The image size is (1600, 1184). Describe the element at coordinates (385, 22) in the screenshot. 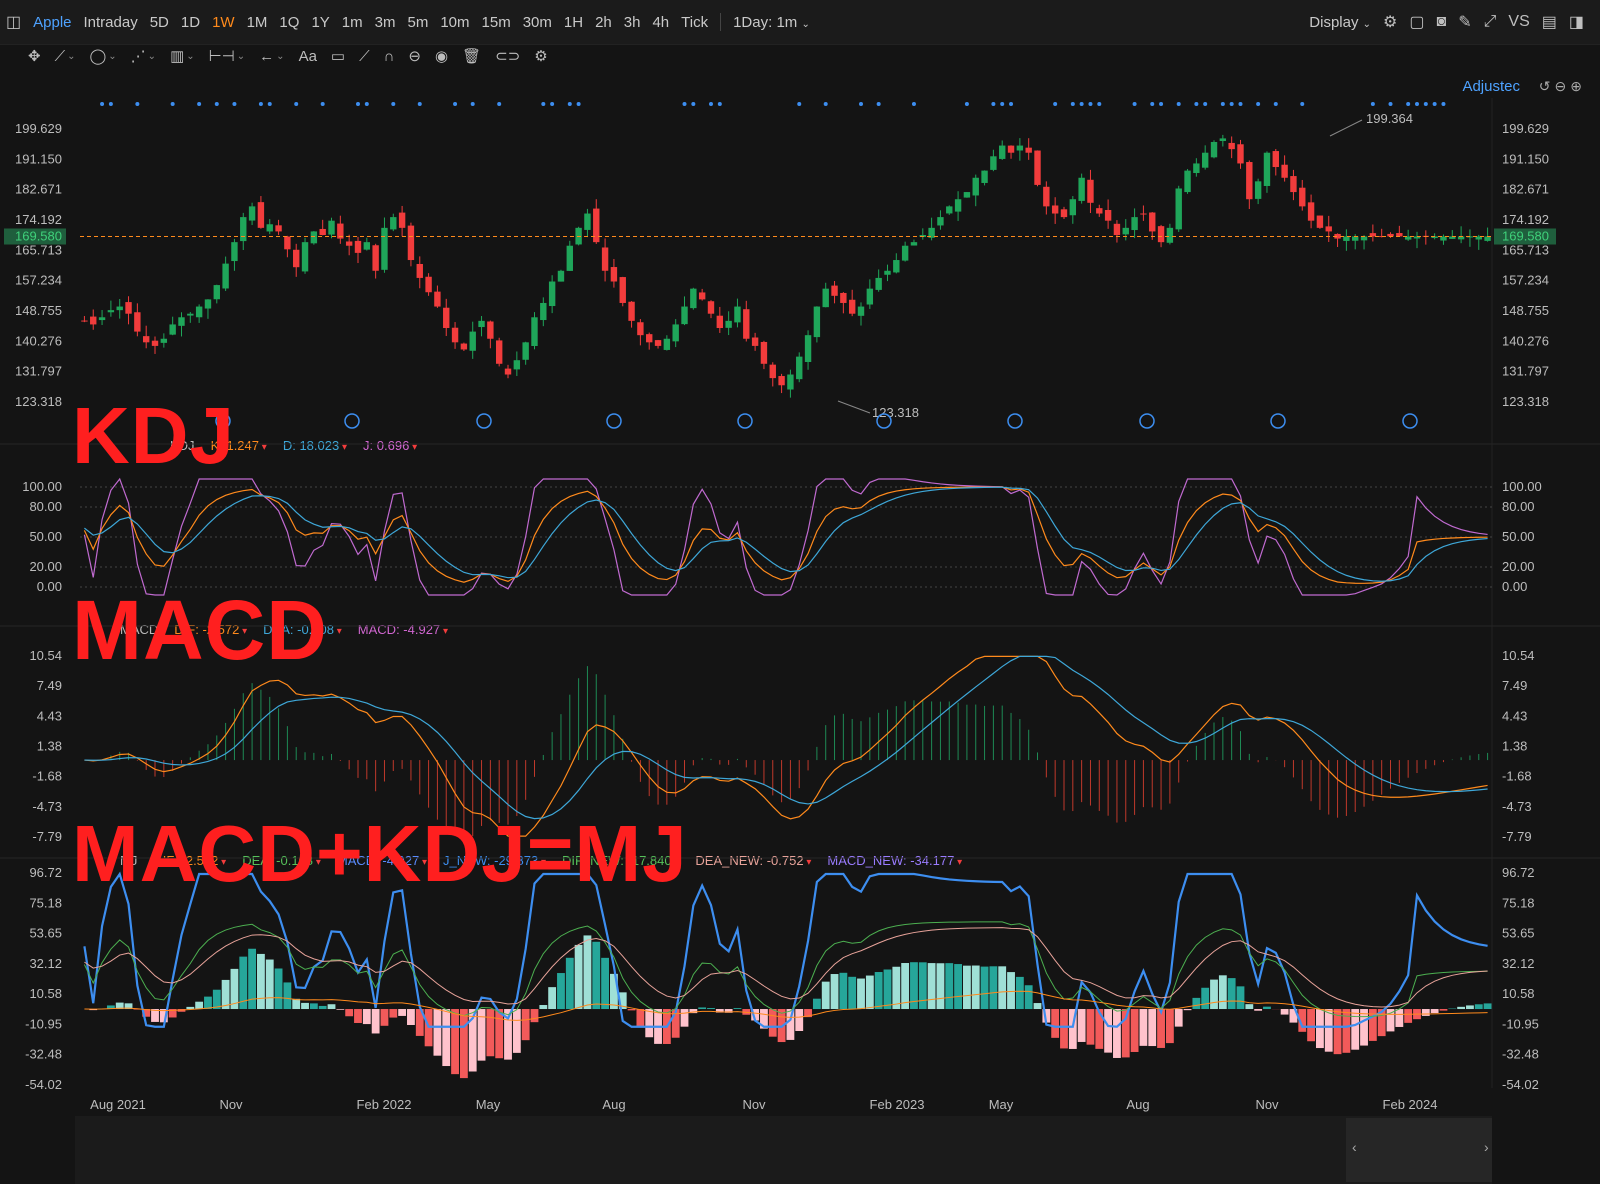

I see `period-tab-3m: 3m` at that location.